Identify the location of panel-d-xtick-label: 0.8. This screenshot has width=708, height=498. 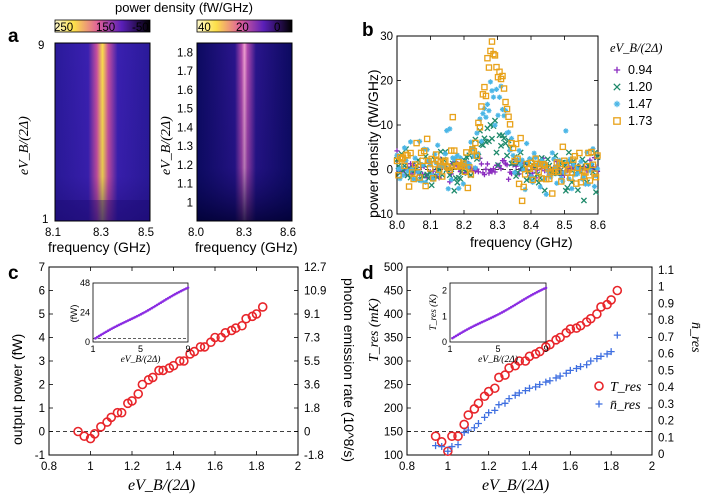
(407, 467).